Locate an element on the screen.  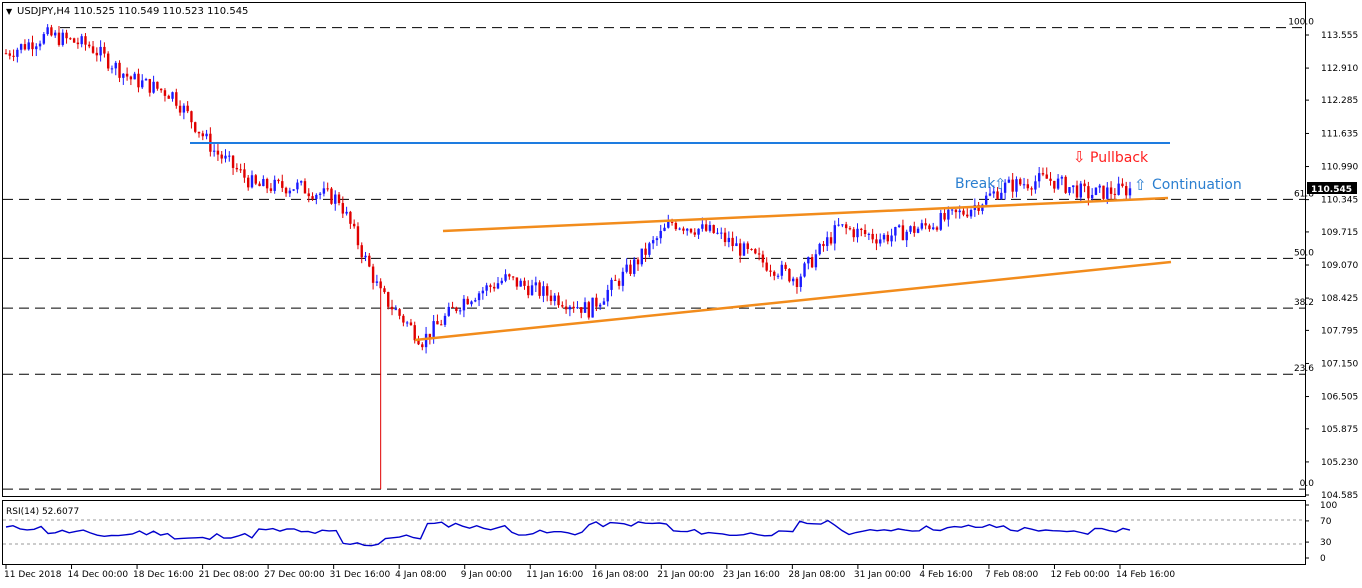
price-tick-label: 104.585 is located at coordinates (1339, 496).